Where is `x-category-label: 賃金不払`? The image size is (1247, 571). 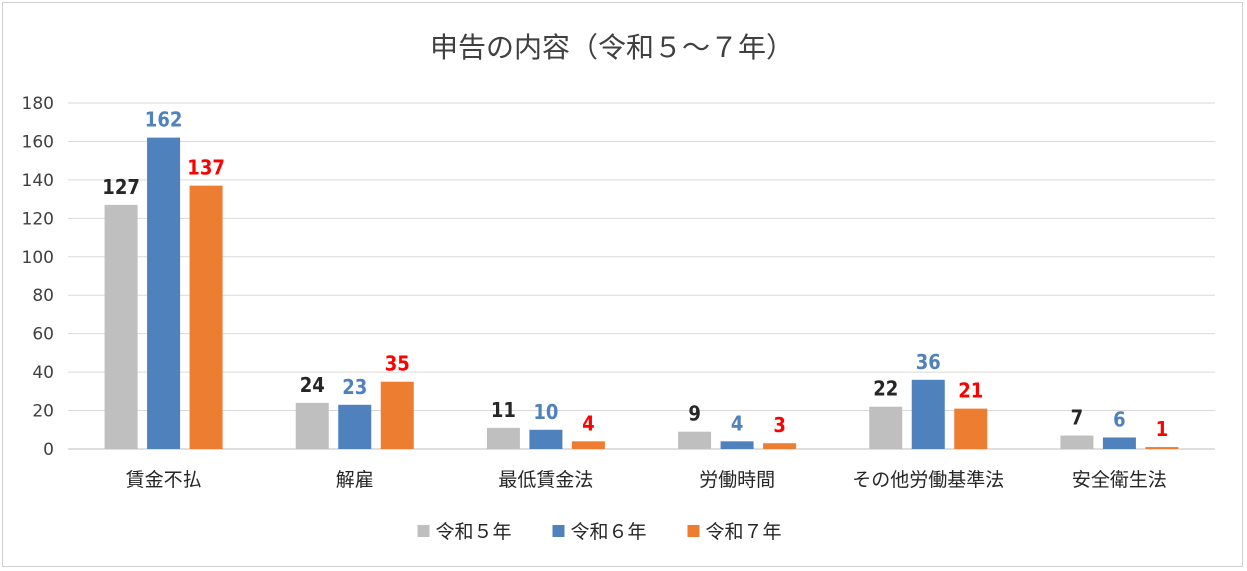 x-category-label: 賃金不払 is located at coordinates (164, 480).